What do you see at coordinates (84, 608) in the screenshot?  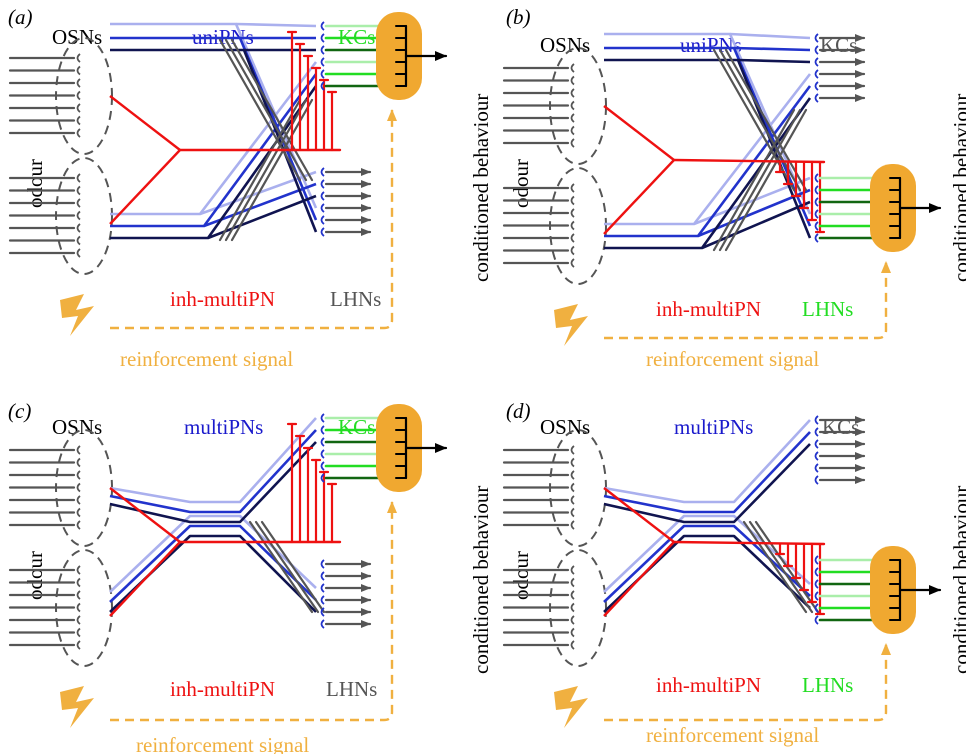 I see `glomerulus-bottom` at bounding box center [84, 608].